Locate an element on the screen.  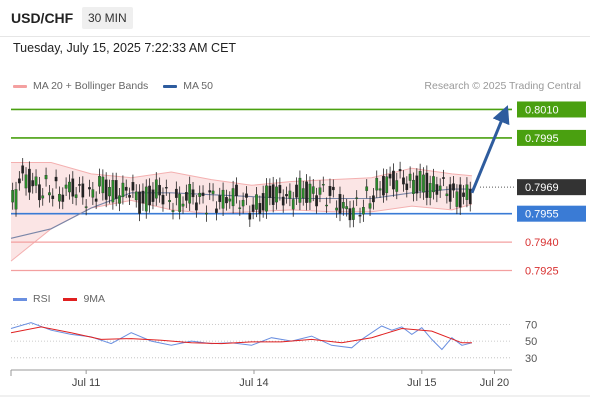
rsi-legend: RSI 9MA is located at coordinates (64, 299).